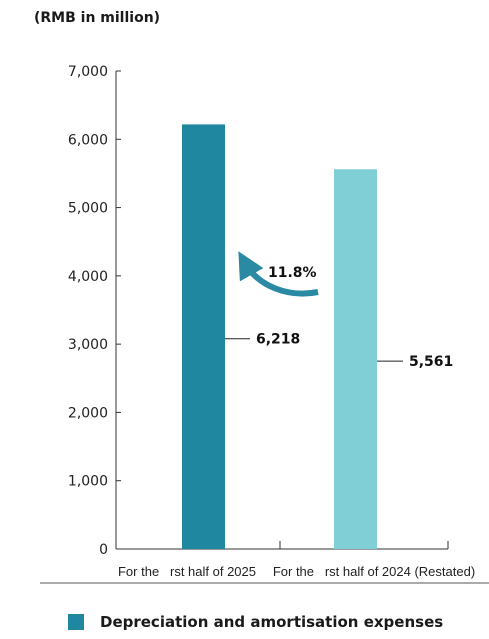 The height and width of the screenshot is (639, 489). I want to click on y-tick-label: 4,000, so click(88, 277).